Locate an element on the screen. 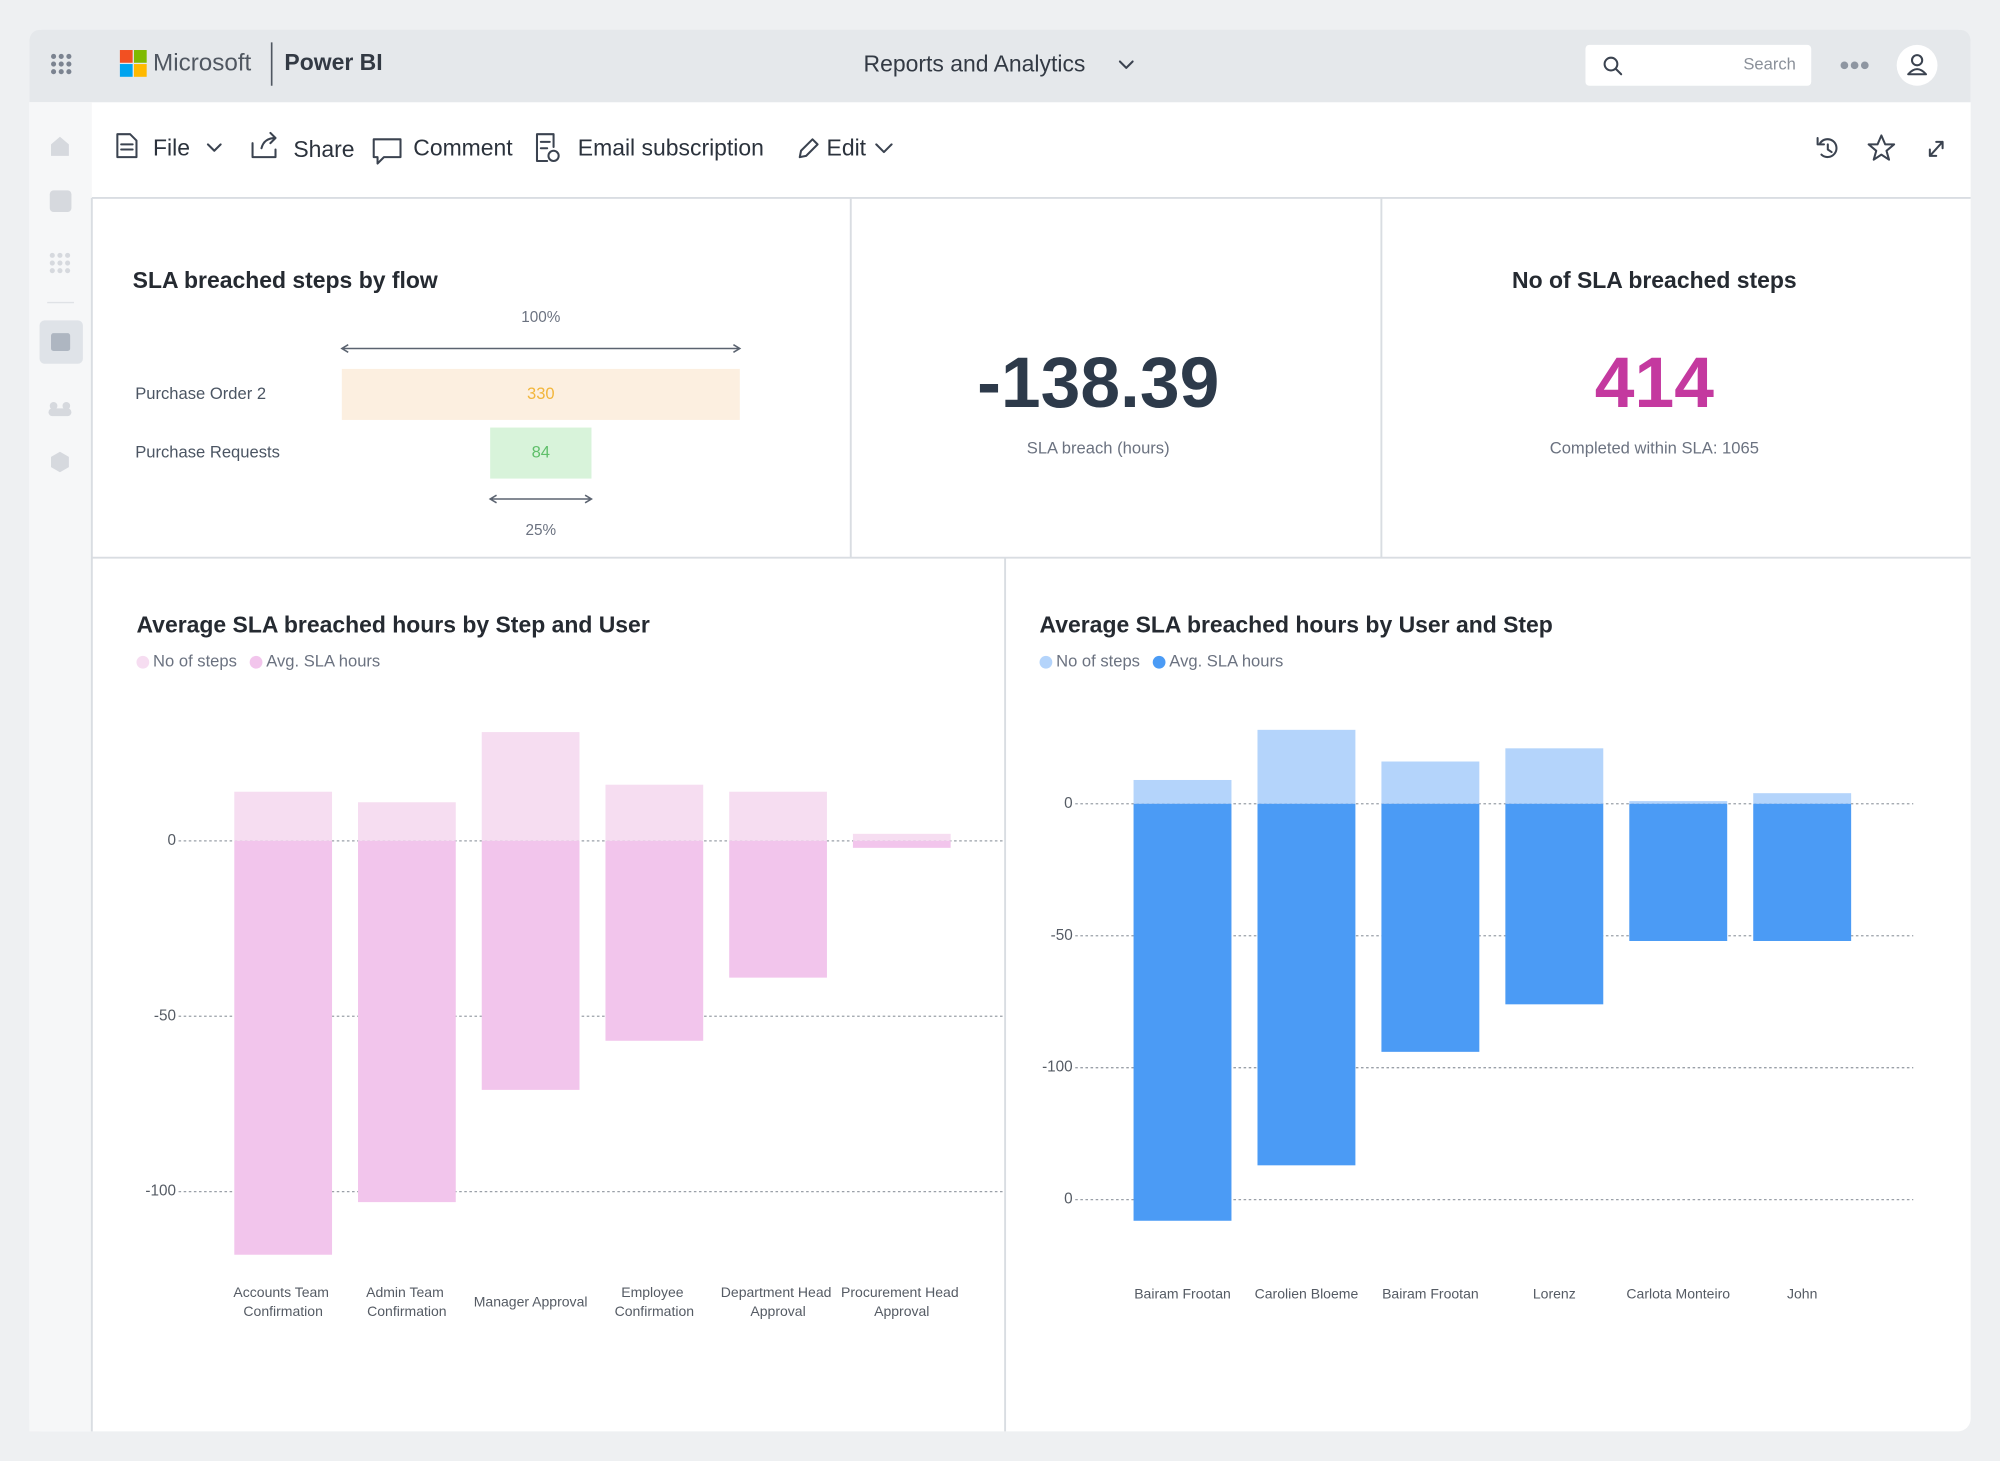 The width and height of the screenshot is (2000, 1461). nav-apps is located at coordinates (60, 263).